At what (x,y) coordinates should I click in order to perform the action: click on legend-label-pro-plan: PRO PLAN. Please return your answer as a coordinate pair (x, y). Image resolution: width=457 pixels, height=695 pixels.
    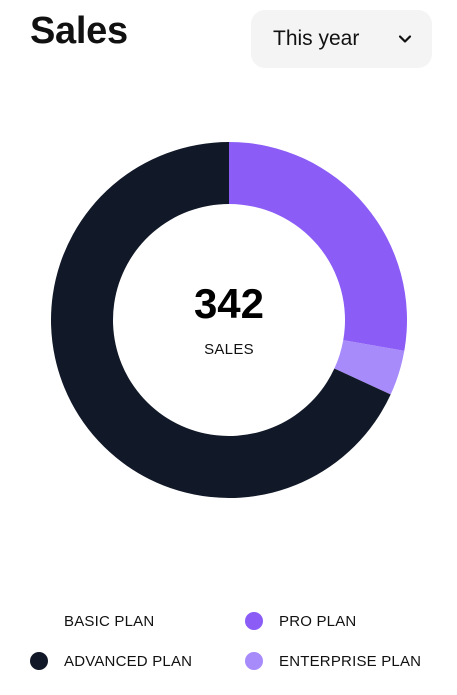
    Looking at the image, I should click on (317, 621).